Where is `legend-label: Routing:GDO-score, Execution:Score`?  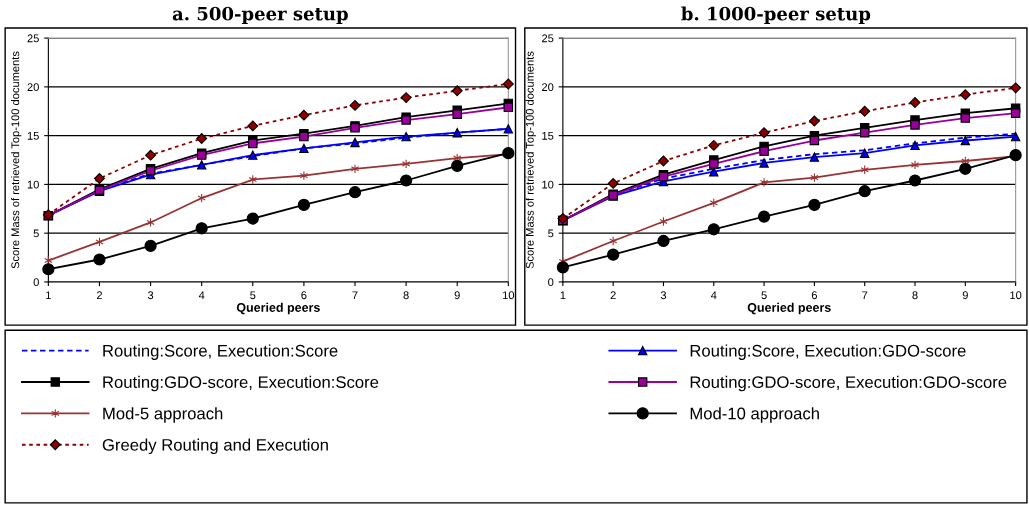 legend-label: Routing:GDO-score, Execution:Score is located at coordinates (241, 383).